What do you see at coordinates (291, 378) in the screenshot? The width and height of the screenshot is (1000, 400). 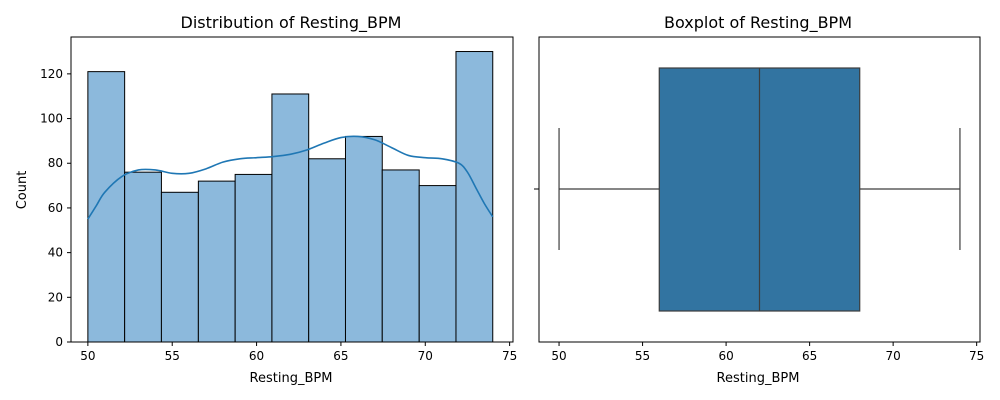 I see `histogram-x-axis-label: Resting_BPM` at bounding box center [291, 378].